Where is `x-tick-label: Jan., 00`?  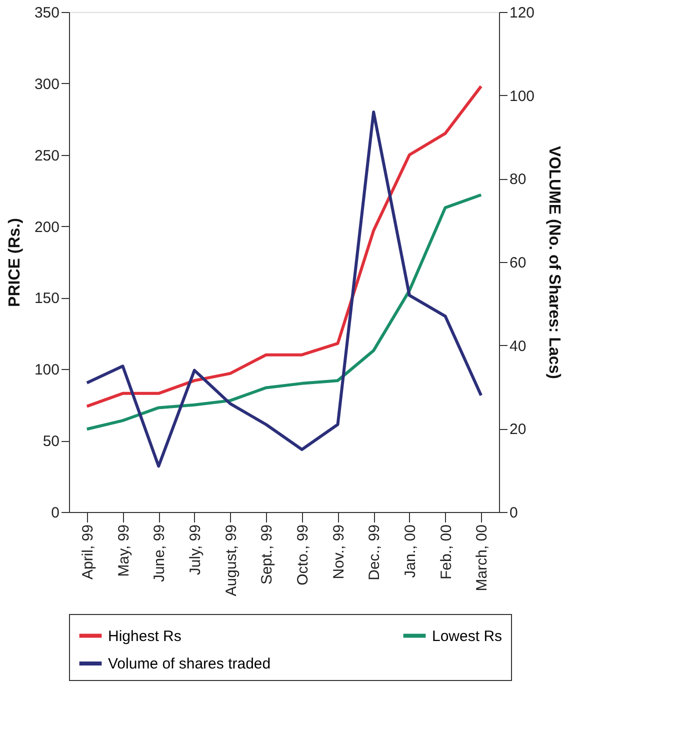 x-tick-label: Jan., 00 is located at coordinates (410, 551).